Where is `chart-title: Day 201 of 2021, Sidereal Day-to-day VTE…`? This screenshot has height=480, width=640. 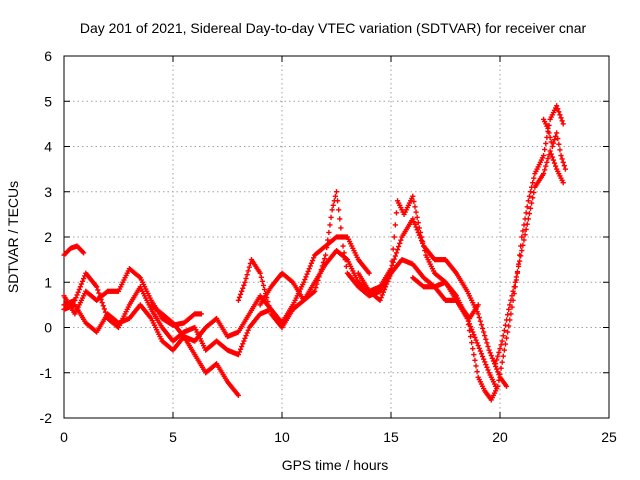
chart-title: Day 201 of 2021, Sidereal Day-to-day VTE… is located at coordinates (333, 28).